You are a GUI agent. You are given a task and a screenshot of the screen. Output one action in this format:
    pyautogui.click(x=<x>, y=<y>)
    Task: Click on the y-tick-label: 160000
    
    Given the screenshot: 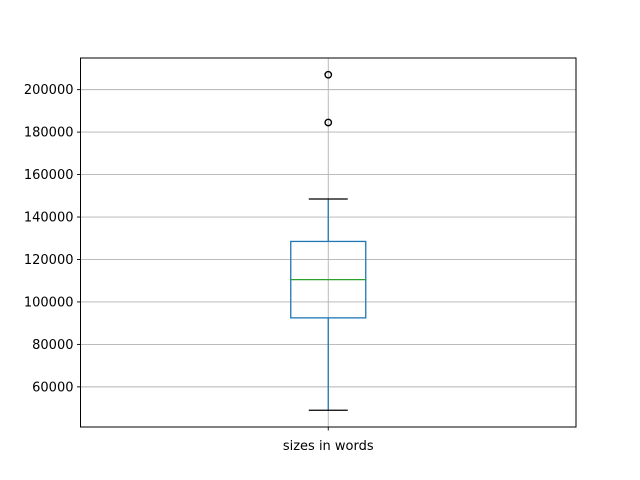 What is the action you would take?
    pyautogui.click(x=49, y=175)
    